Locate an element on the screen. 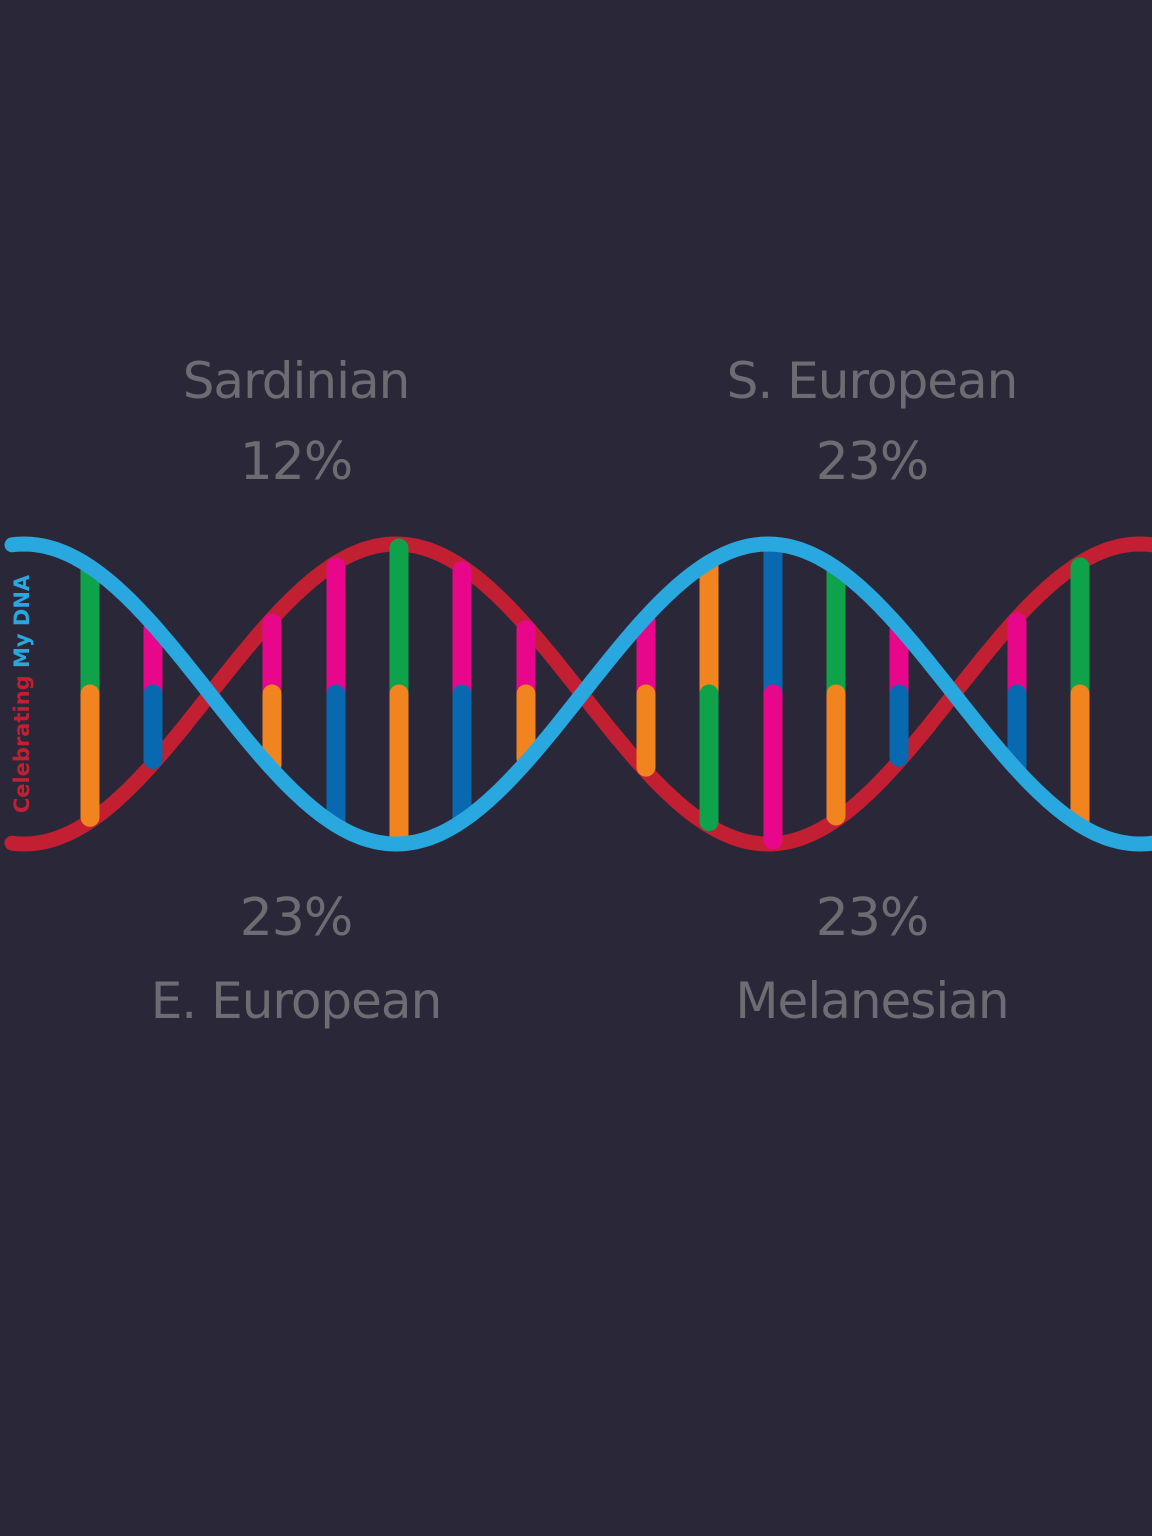 The image size is (1152, 1536). sardinian-percent: 12% is located at coordinates (296, 462).